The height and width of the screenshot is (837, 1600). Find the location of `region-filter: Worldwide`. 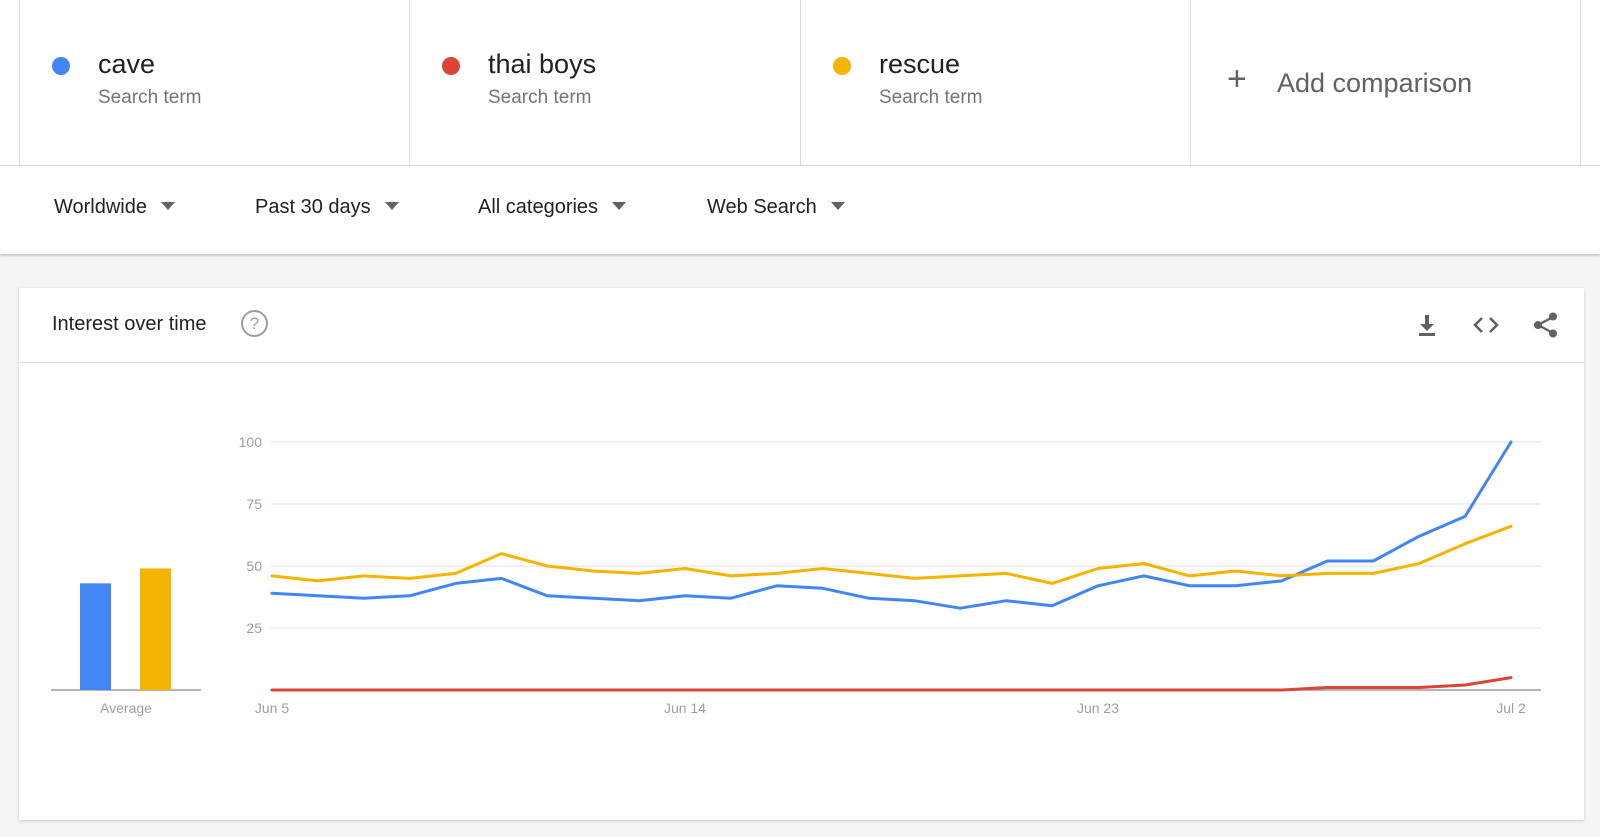

region-filter: Worldwide is located at coordinates (114, 207).